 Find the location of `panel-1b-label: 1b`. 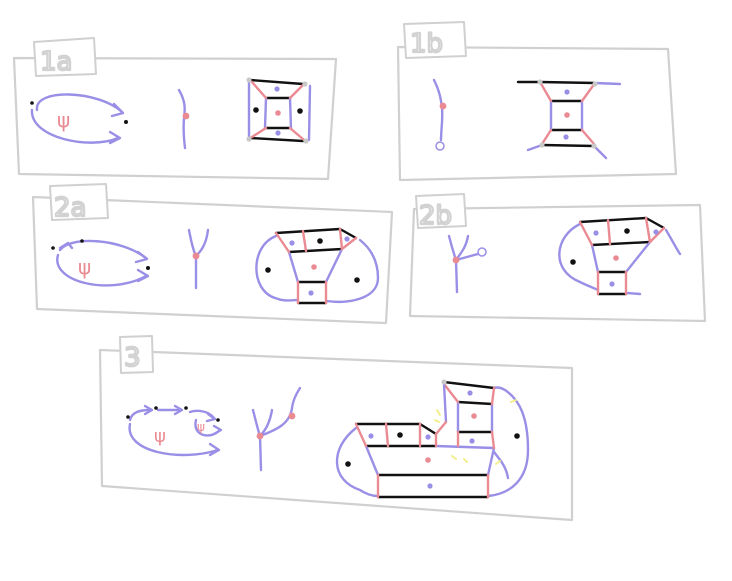

panel-1b-label: 1b is located at coordinates (426, 44).